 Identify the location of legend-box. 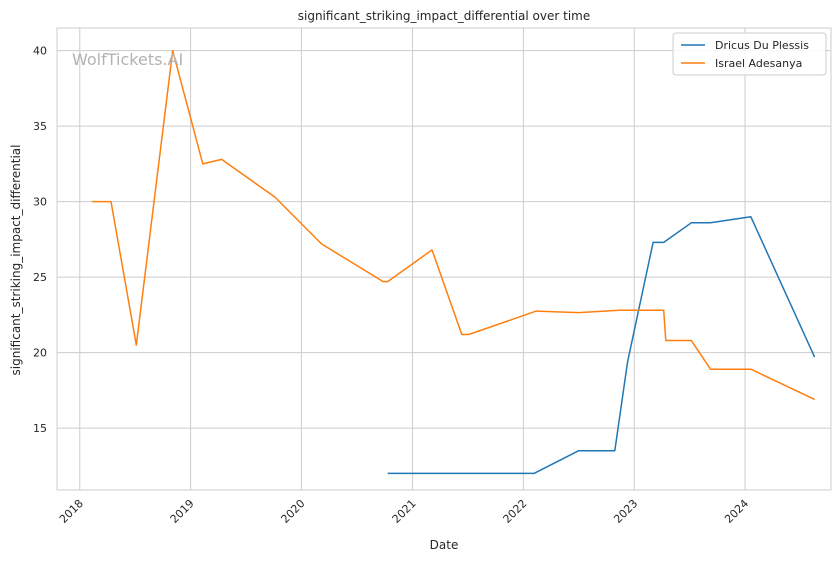
(749, 54).